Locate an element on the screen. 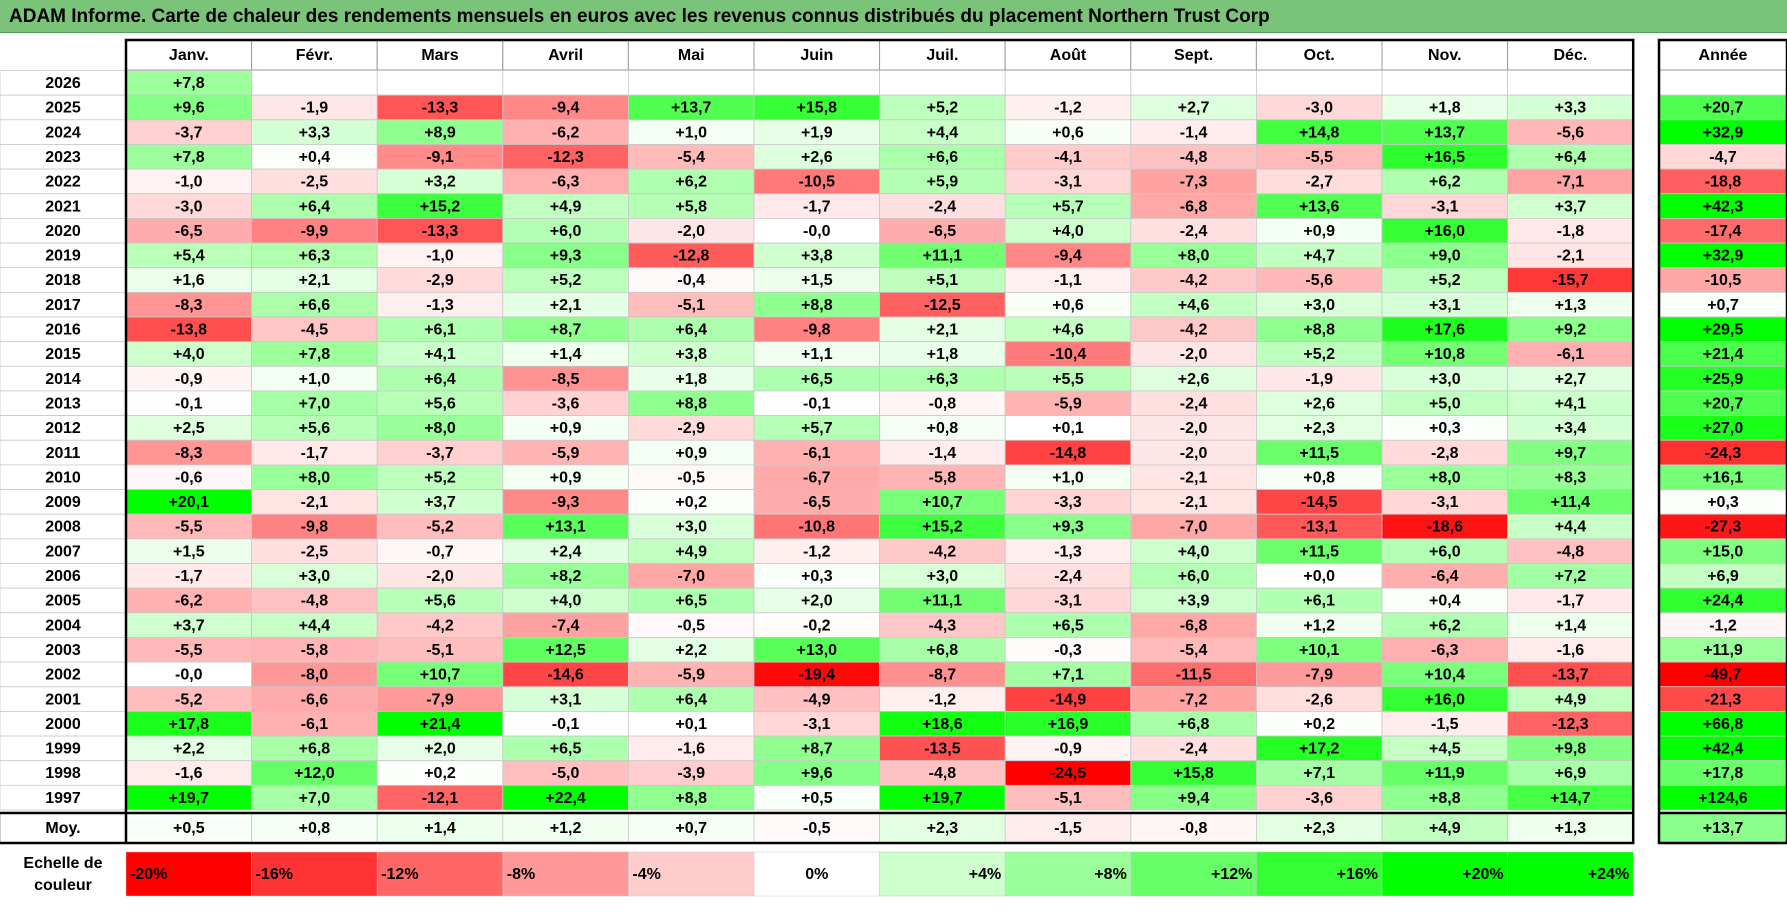 Image resolution: width=1787 pixels, height=912 pixels. cell-value: +4,1 is located at coordinates (440, 354).